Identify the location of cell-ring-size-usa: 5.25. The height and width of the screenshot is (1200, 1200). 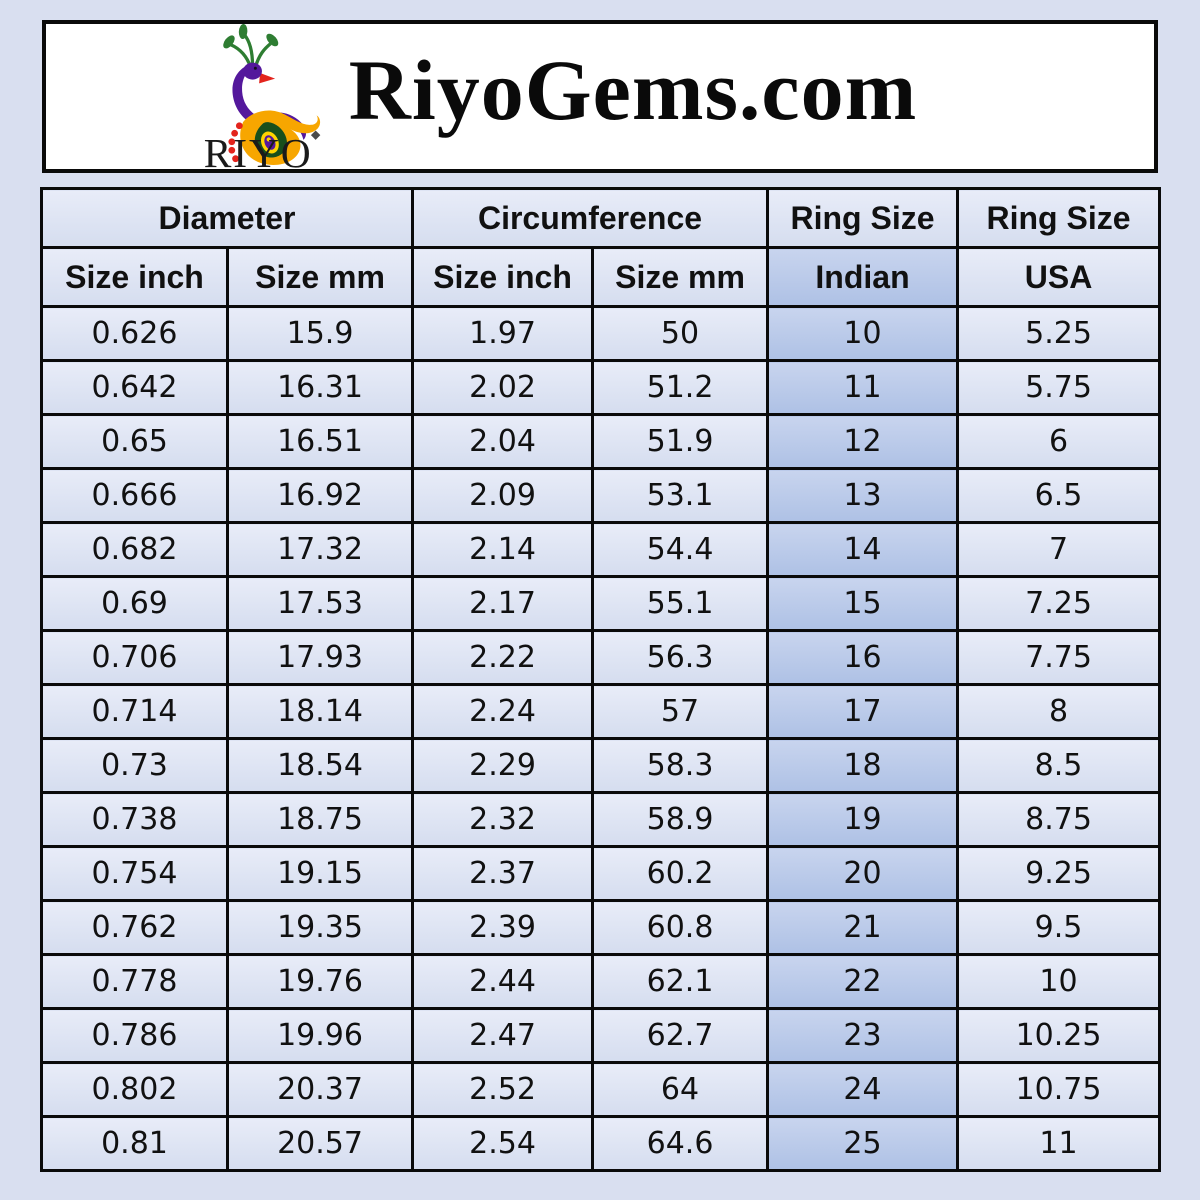
(1059, 333).